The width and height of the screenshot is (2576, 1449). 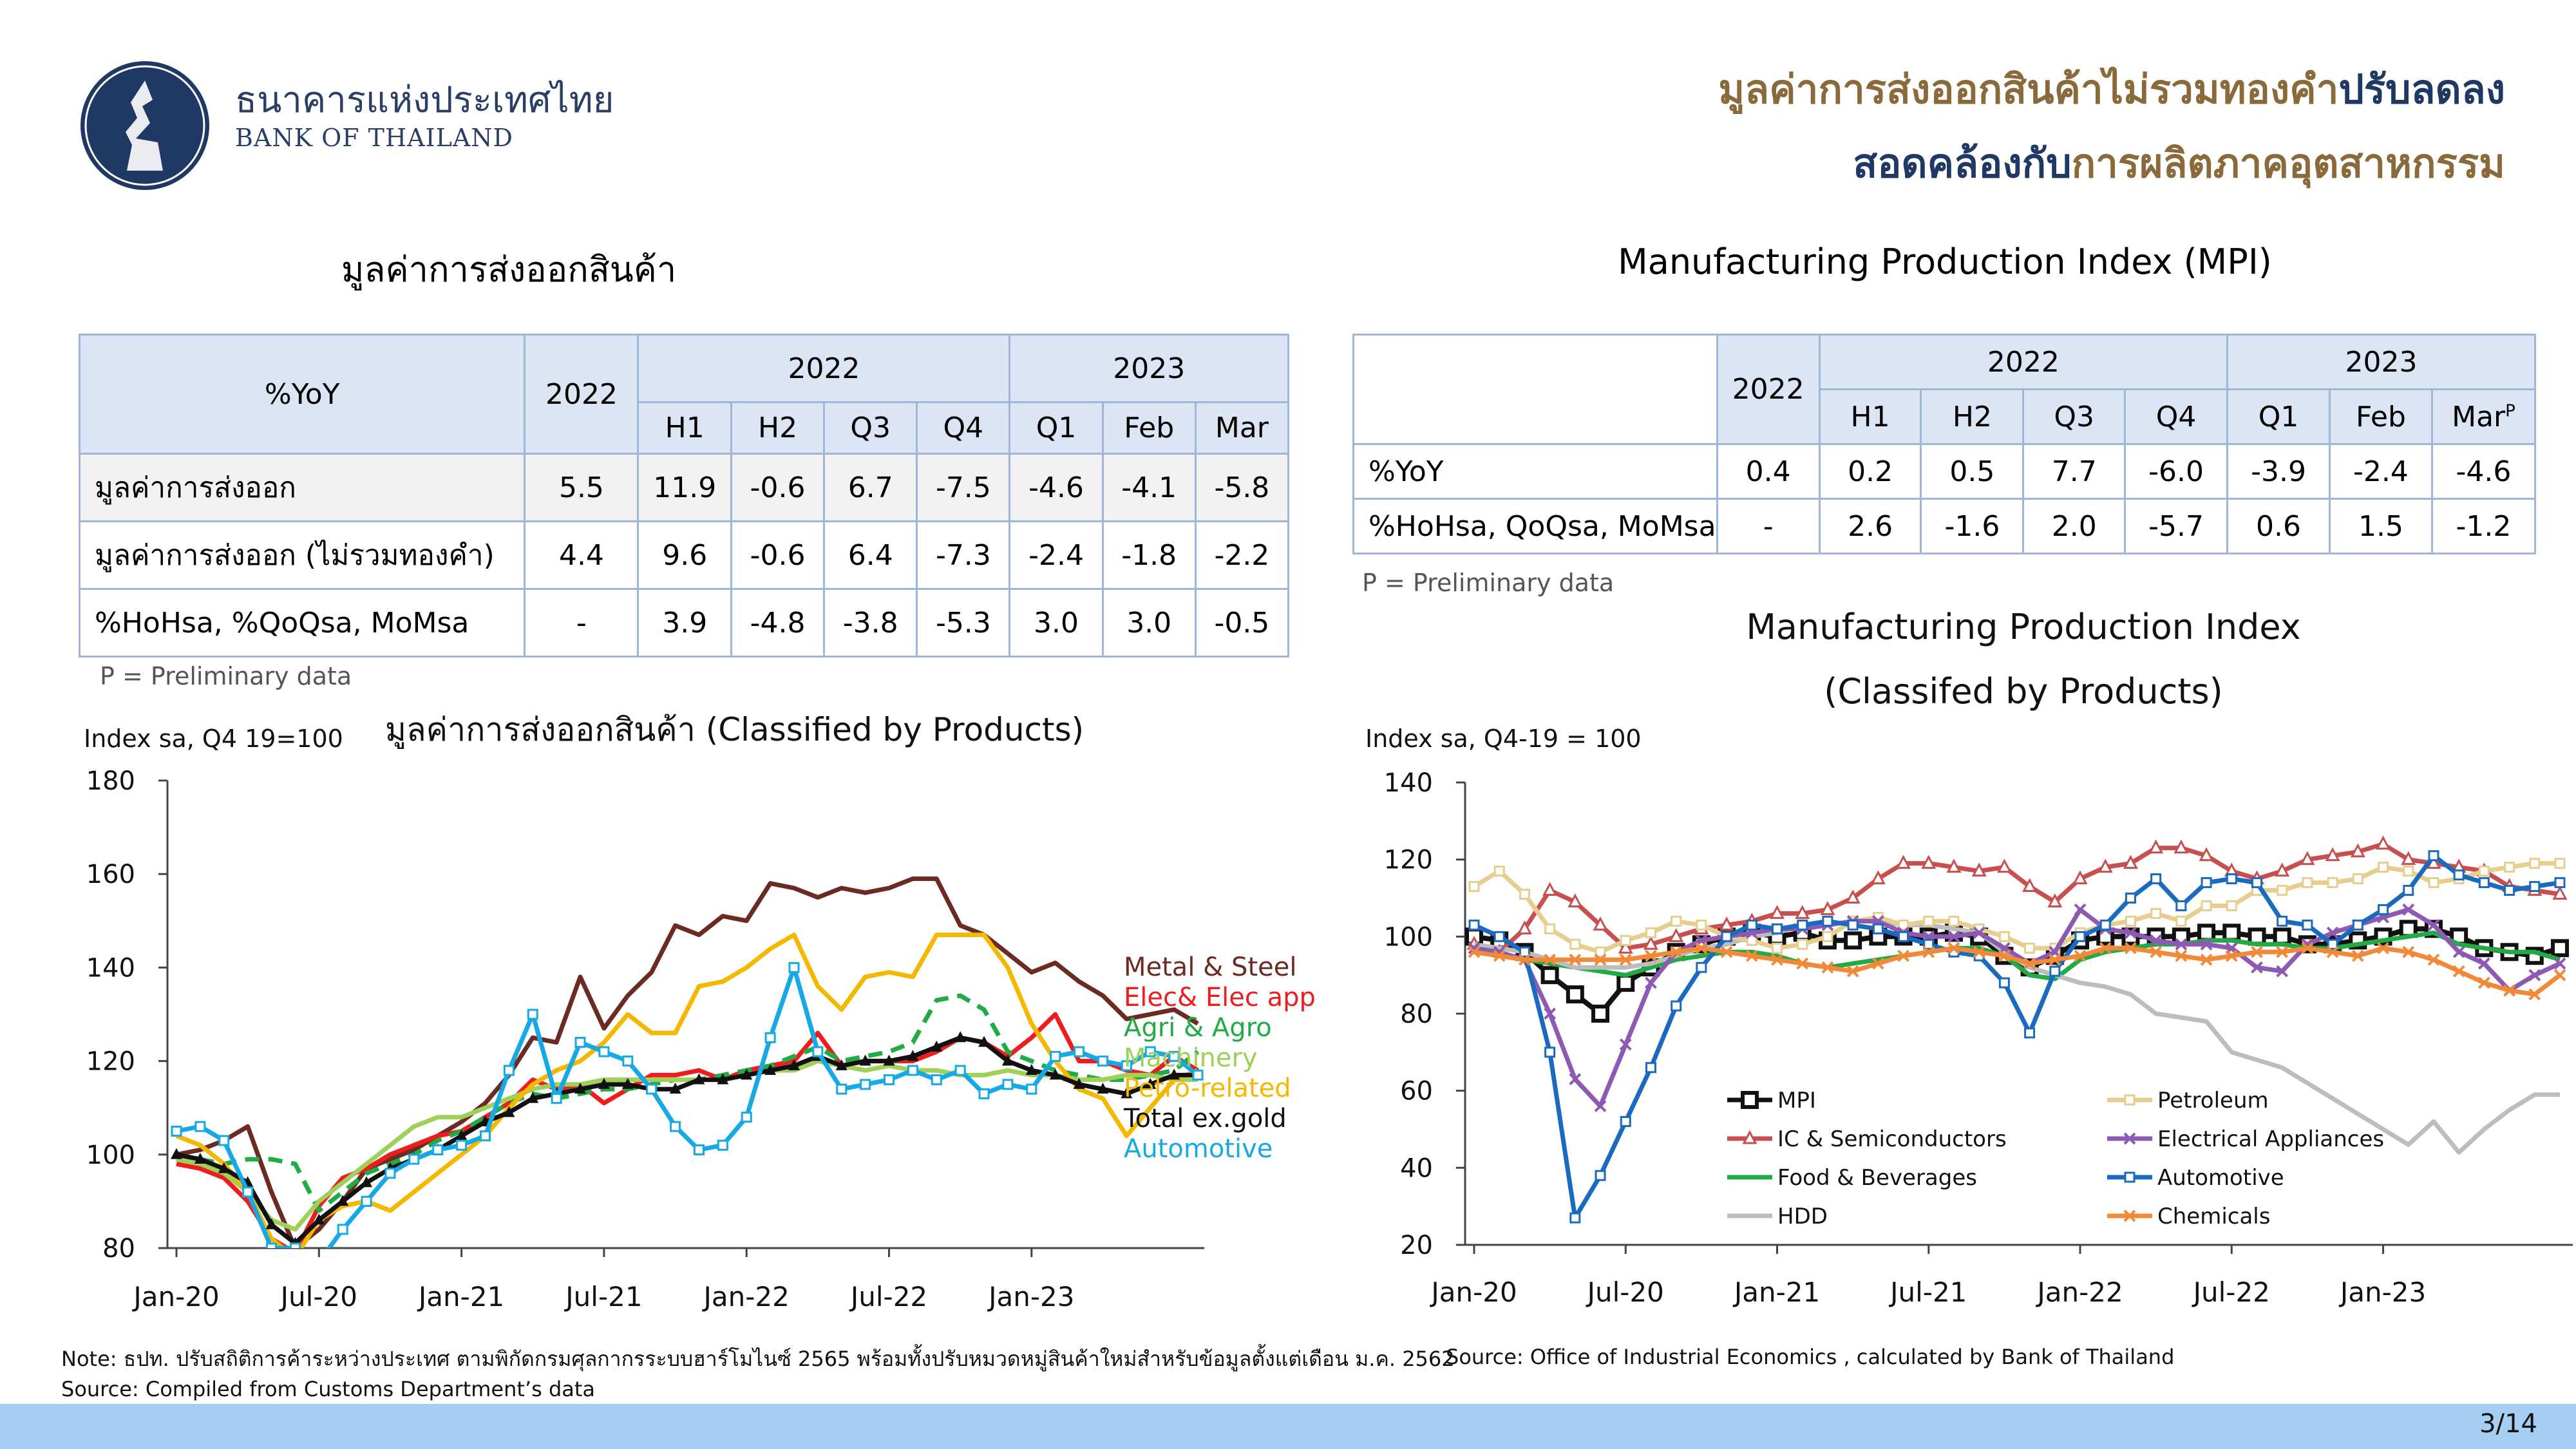 I want to click on legend-item-metal-steel: Metal & Steel, so click(x=1210, y=967).